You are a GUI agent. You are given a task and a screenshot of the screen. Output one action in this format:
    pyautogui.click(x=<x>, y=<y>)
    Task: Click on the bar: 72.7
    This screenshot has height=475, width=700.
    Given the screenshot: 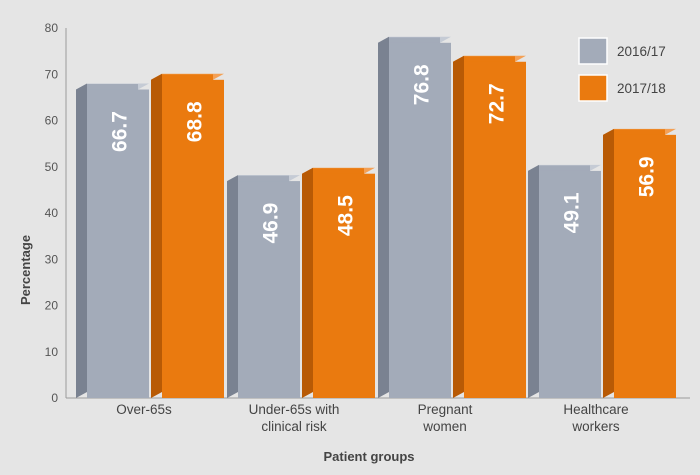 What is the action you would take?
    pyautogui.click(x=489, y=226)
    